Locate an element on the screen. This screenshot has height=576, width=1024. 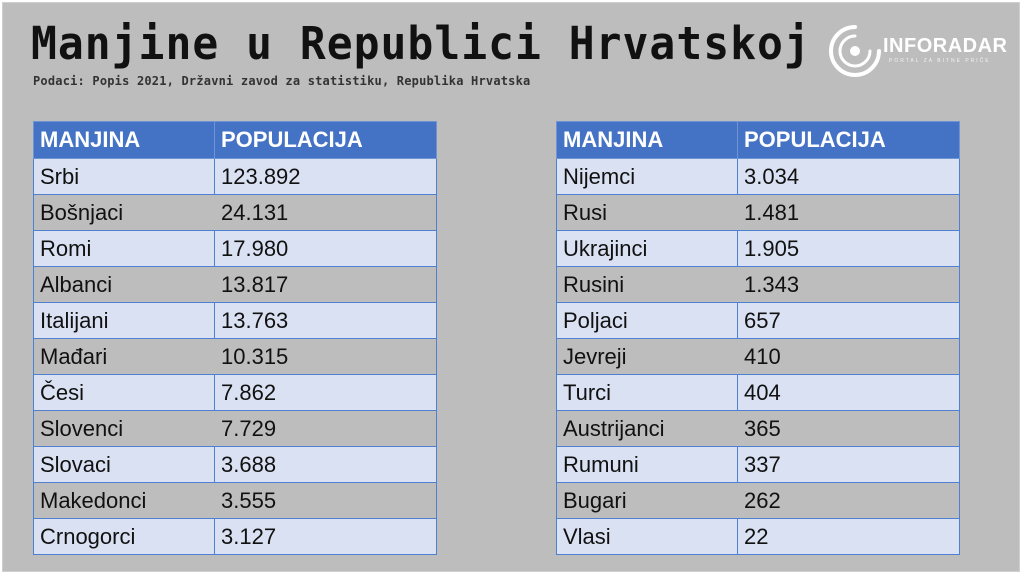
table-row: Ukrajinci 1.905 is located at coordinates (758, 248).